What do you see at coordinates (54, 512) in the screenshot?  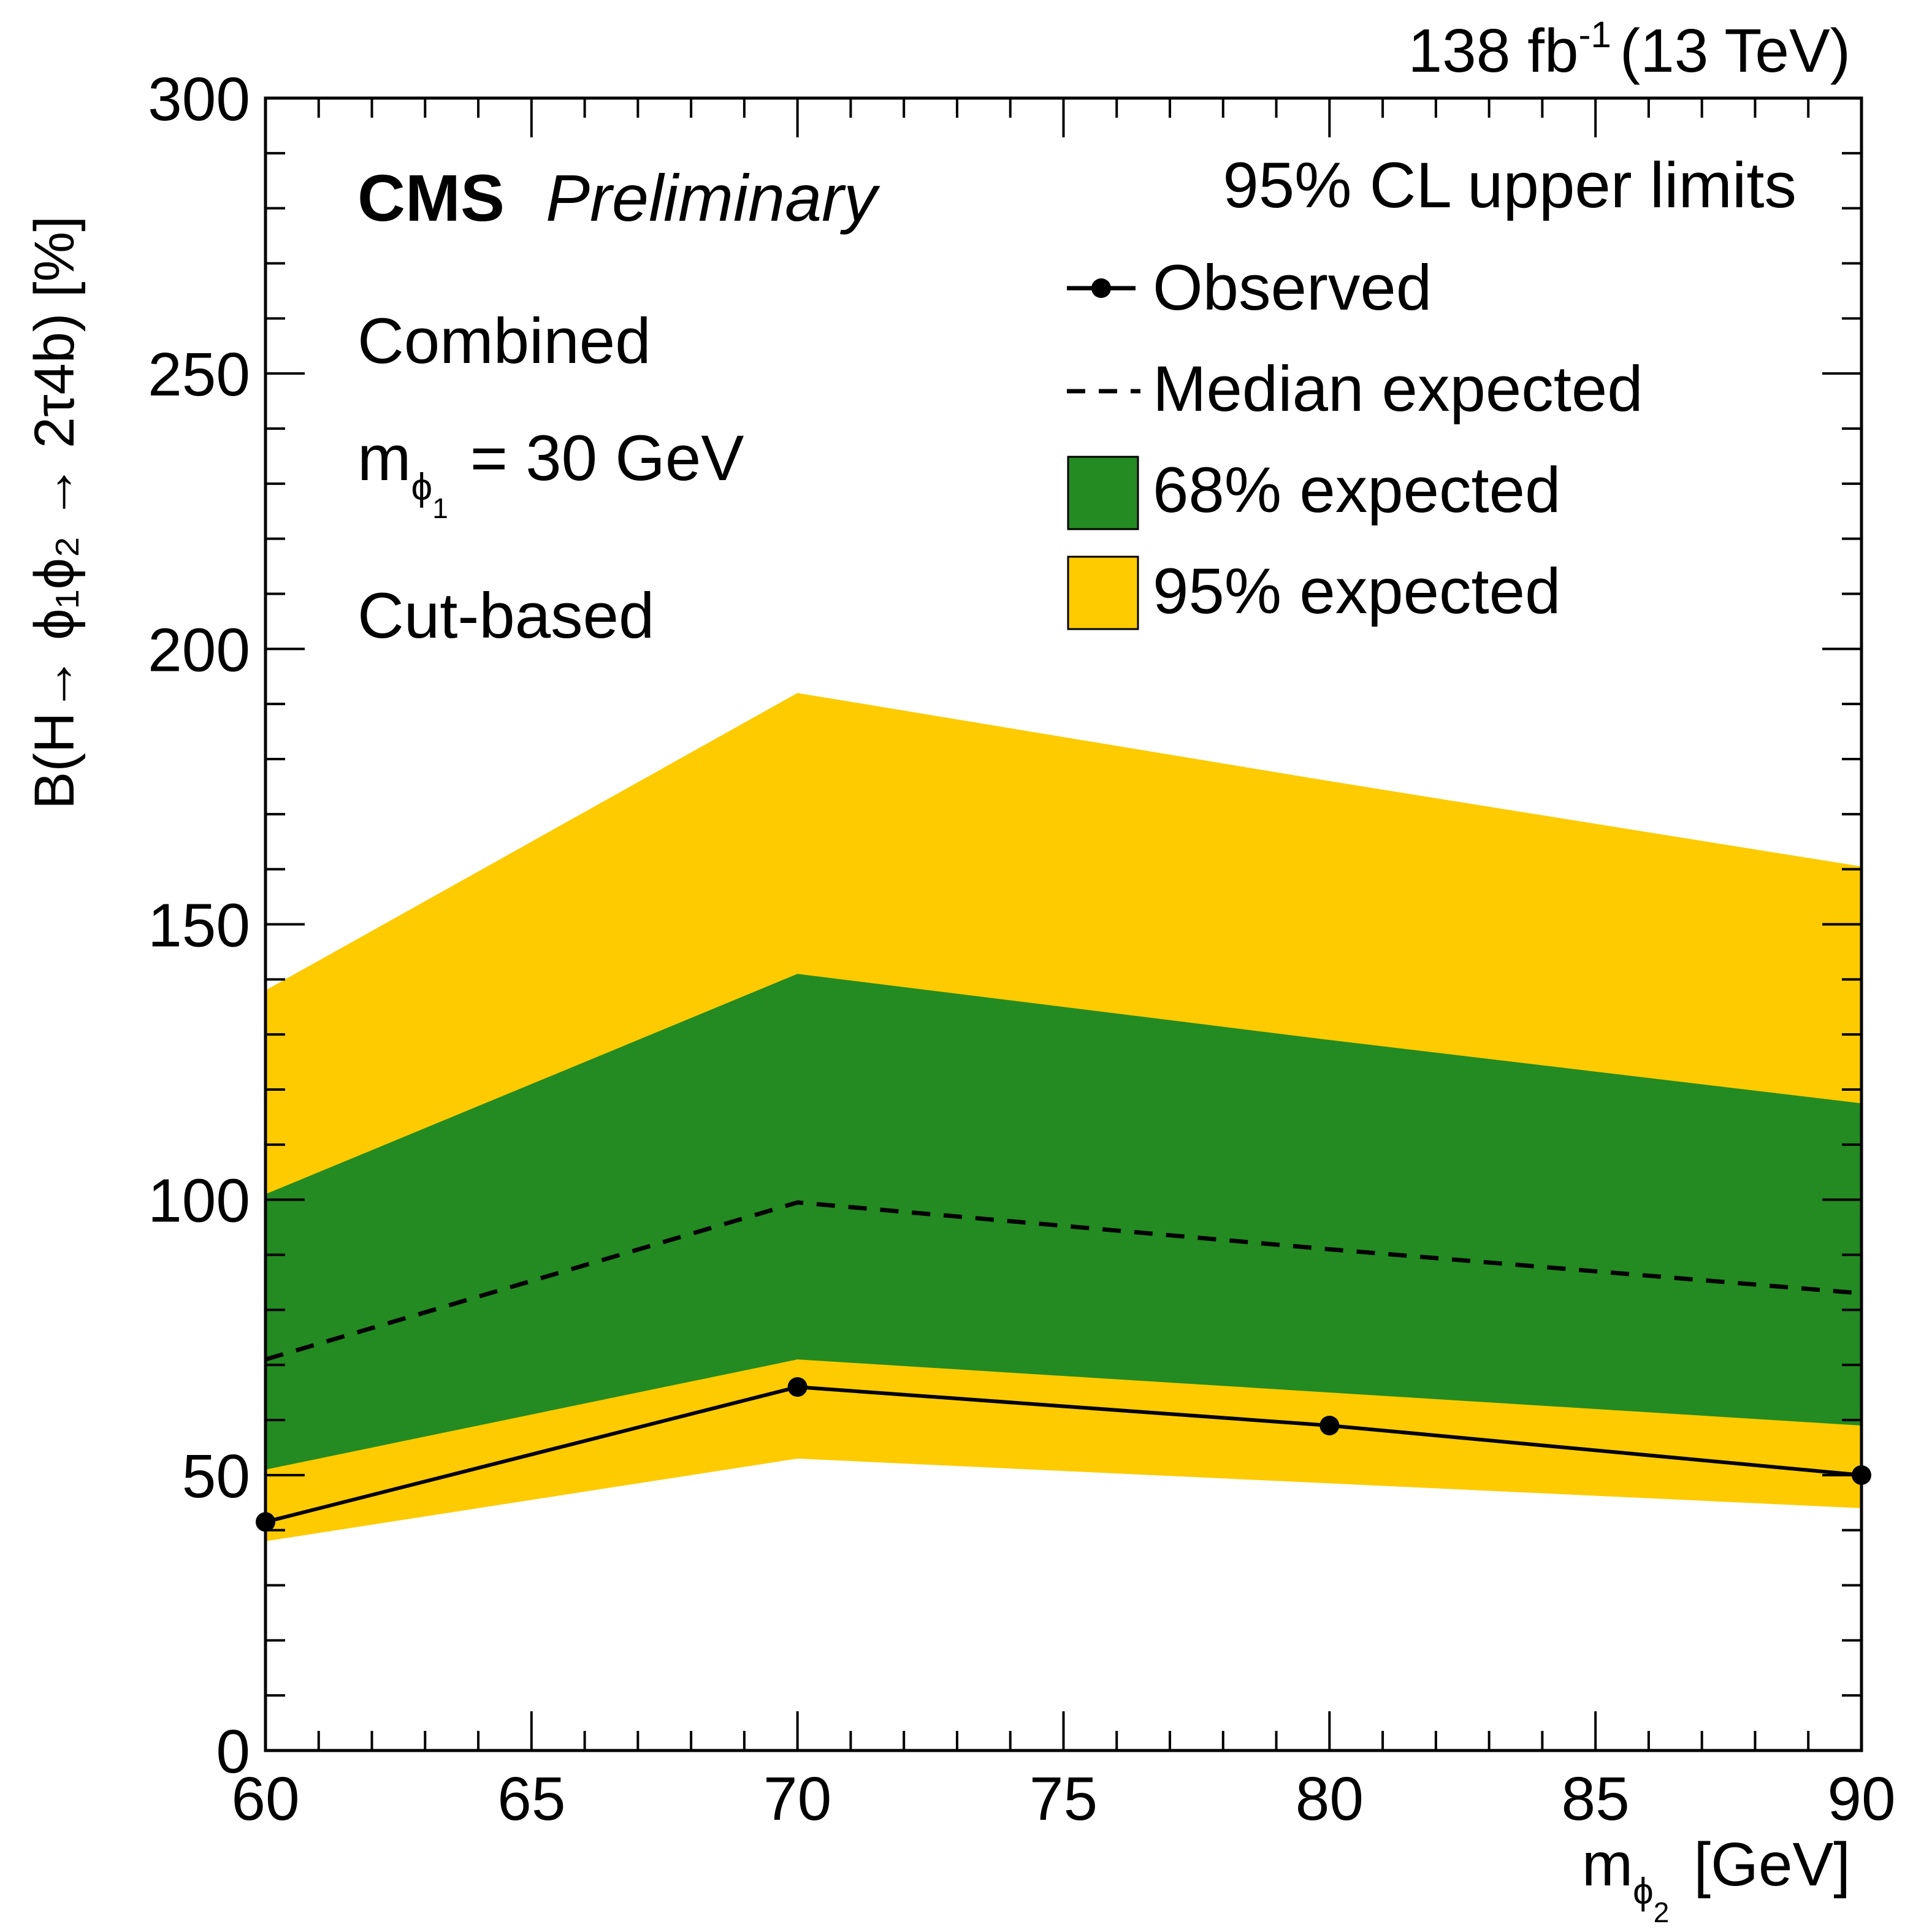 I see `y-axis-label: B(H→ ϕ₁ϕ₂ → 2τ4b) [%]` at bounding box center [54, 512].